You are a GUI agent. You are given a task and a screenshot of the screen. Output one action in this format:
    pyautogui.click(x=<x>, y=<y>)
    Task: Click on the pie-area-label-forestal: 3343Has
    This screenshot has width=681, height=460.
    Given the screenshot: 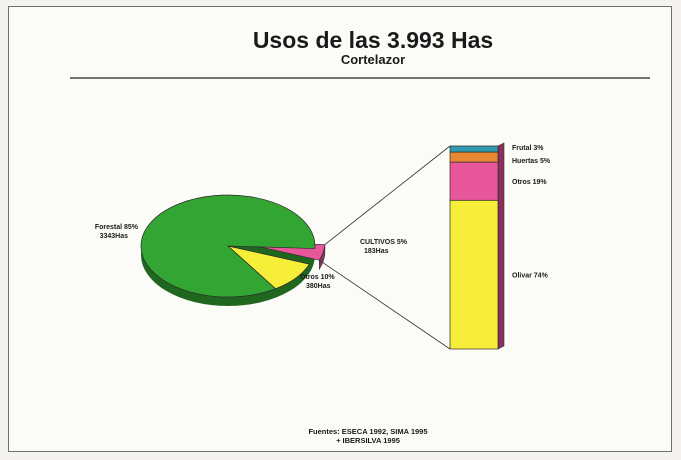 What is the action you would take?
    pyautogui.click(x=114, y=236)
    